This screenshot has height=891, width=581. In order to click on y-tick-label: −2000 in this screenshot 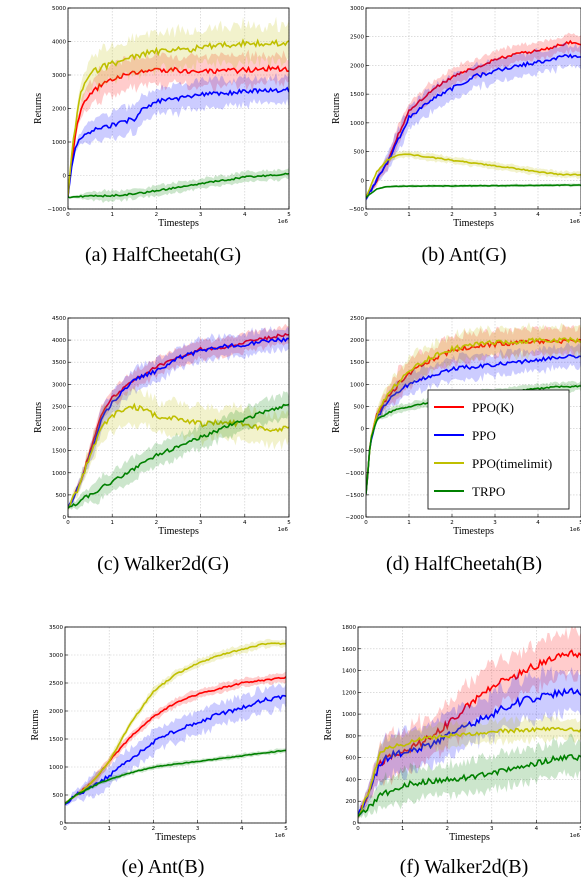, I will do `click(354, 518)`.